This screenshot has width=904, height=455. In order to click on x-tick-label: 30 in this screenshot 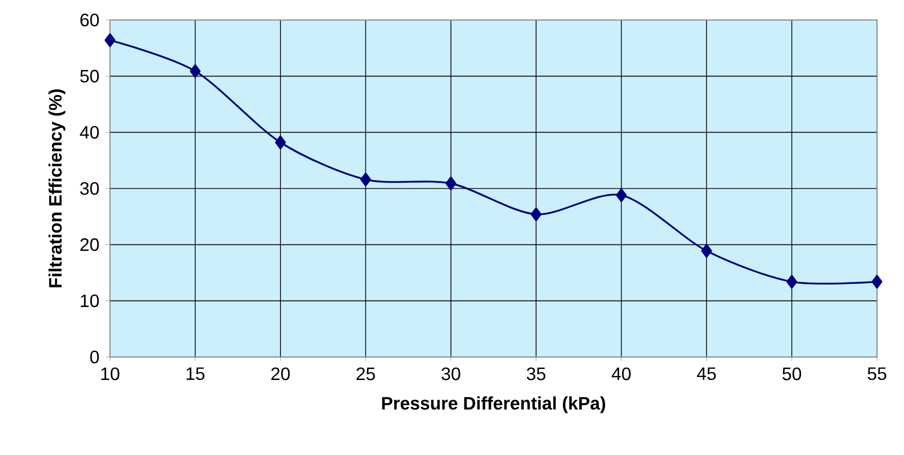, I will do `click(451, 373)`.